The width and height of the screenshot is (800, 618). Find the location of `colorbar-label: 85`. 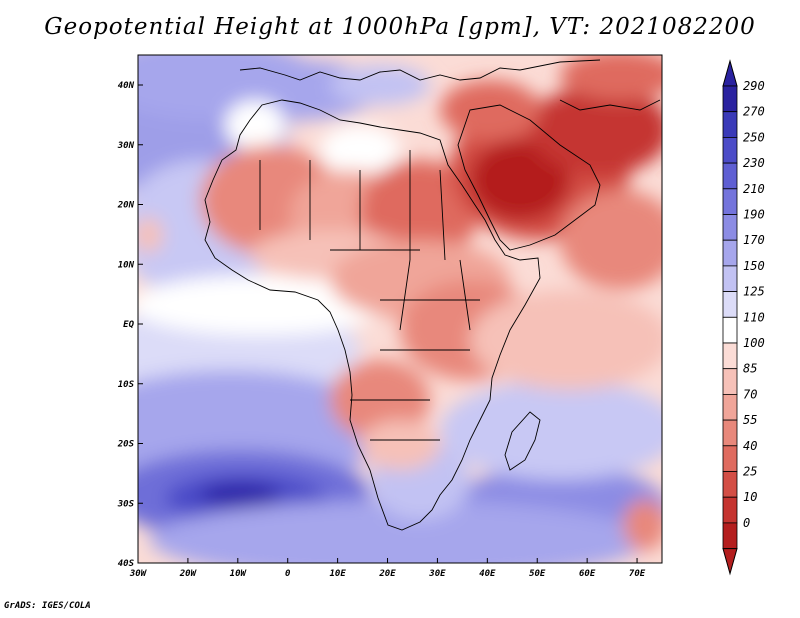

colorbar-label: 85 is located at coordinates (750, 369).